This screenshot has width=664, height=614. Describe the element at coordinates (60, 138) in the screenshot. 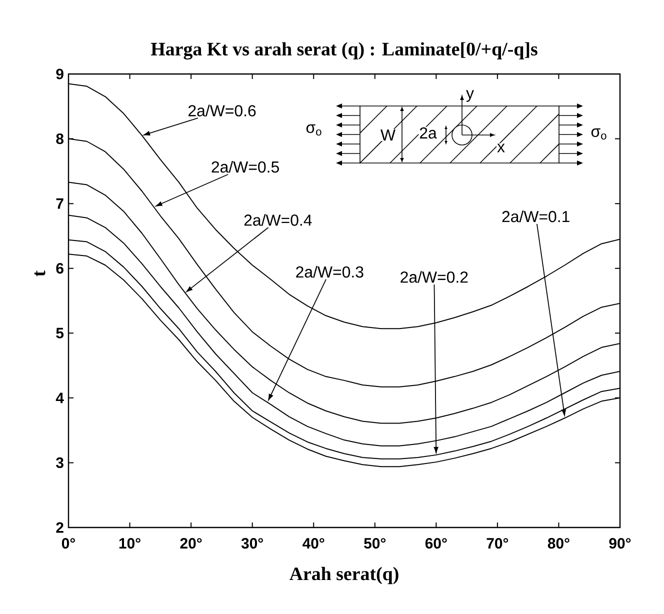

I see `y-tick-label: 8` at that location.